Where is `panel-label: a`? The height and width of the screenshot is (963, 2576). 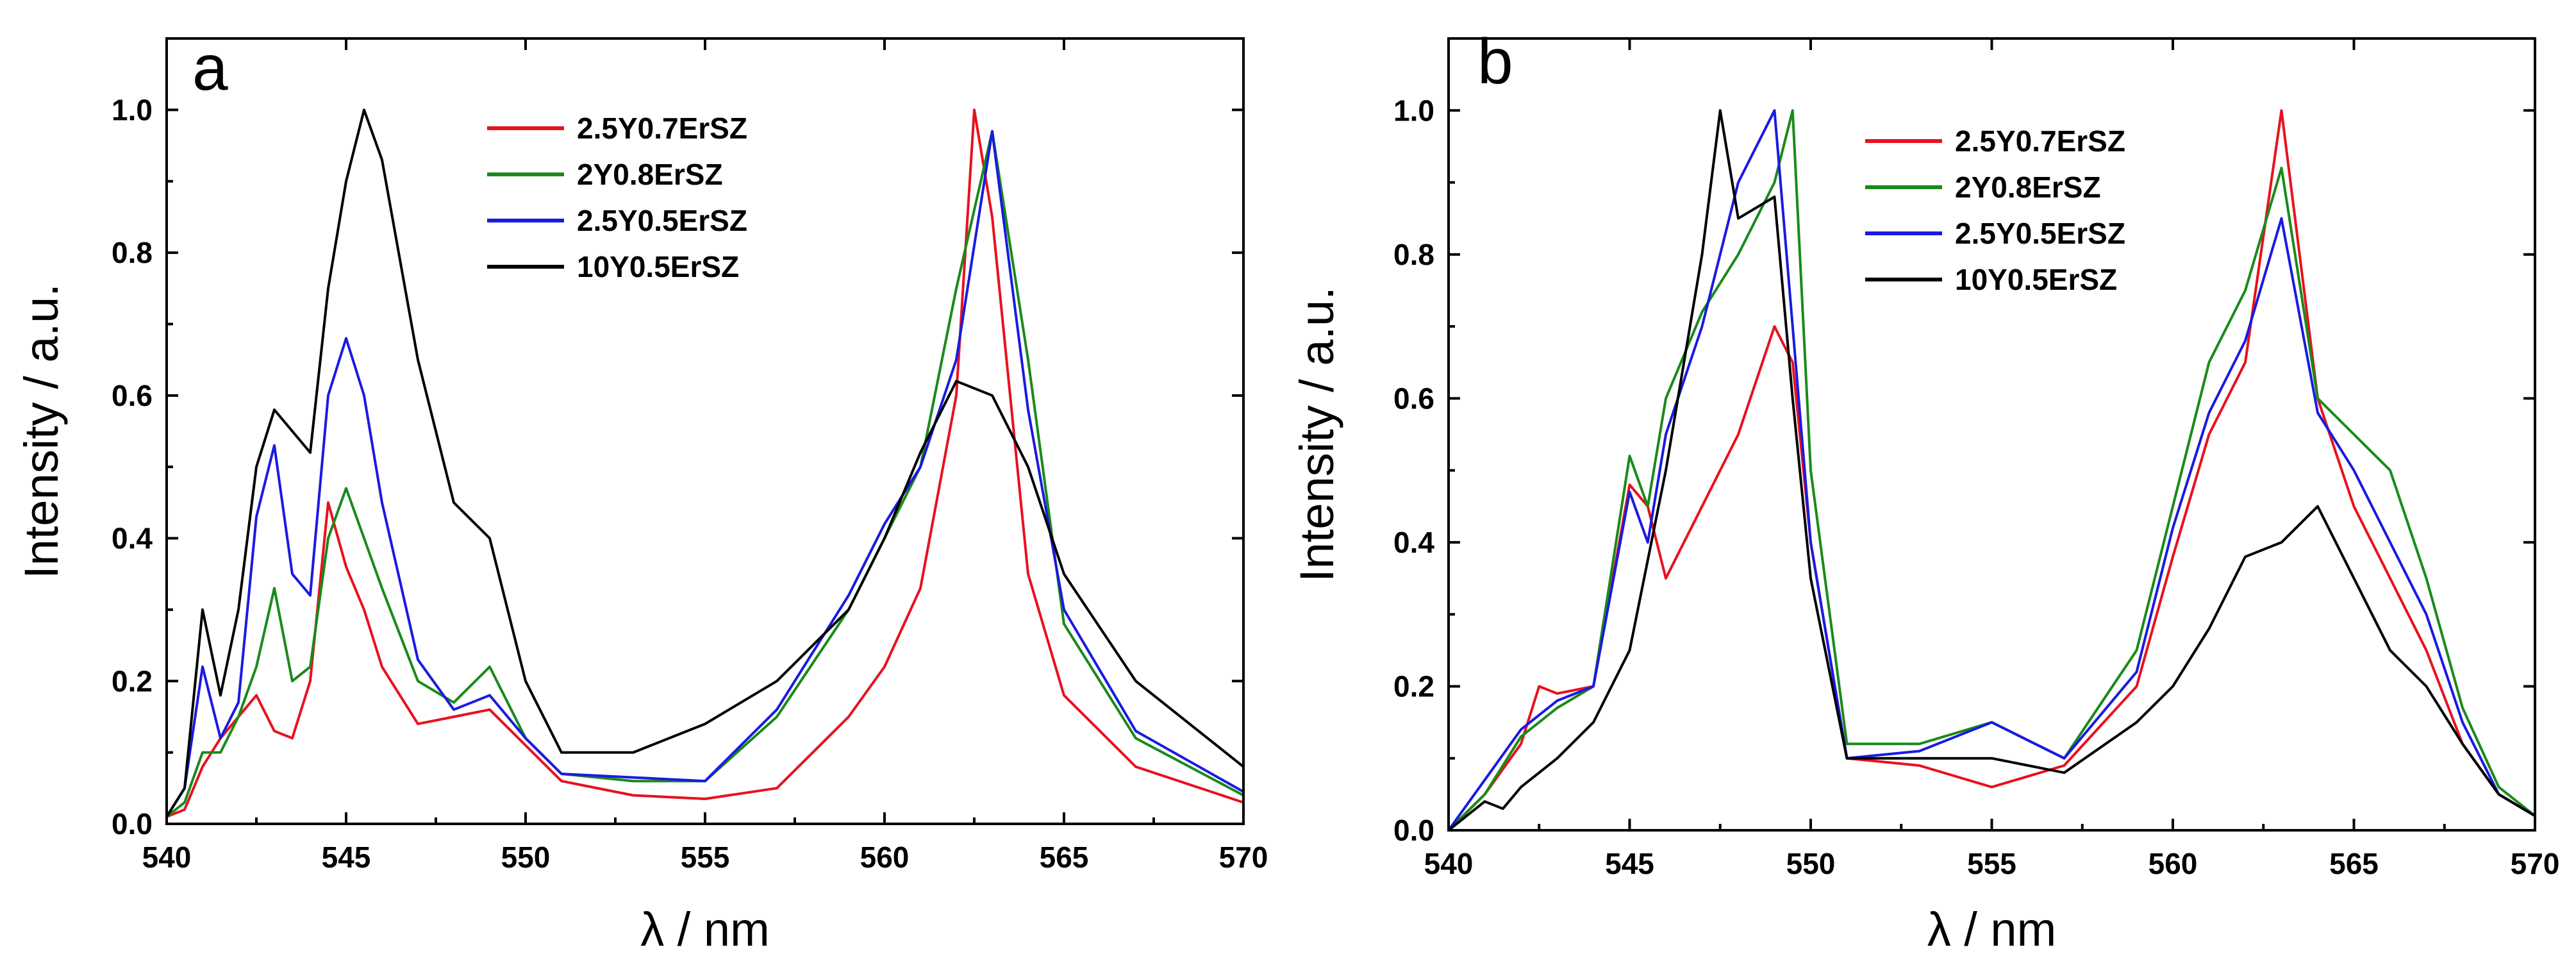
panel-label: a is located at coordinates (210, 68).